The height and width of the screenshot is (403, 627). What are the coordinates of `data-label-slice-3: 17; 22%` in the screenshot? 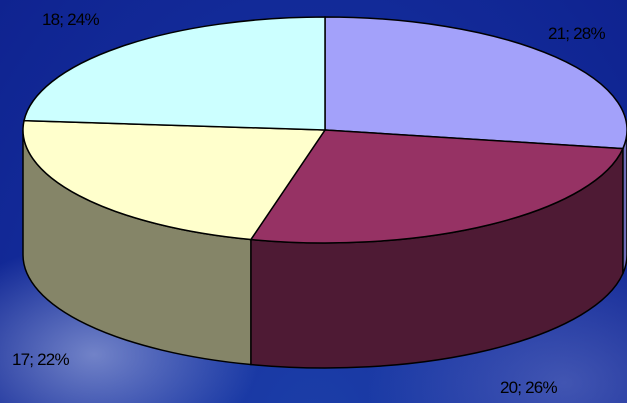 It's located at (41, 359).